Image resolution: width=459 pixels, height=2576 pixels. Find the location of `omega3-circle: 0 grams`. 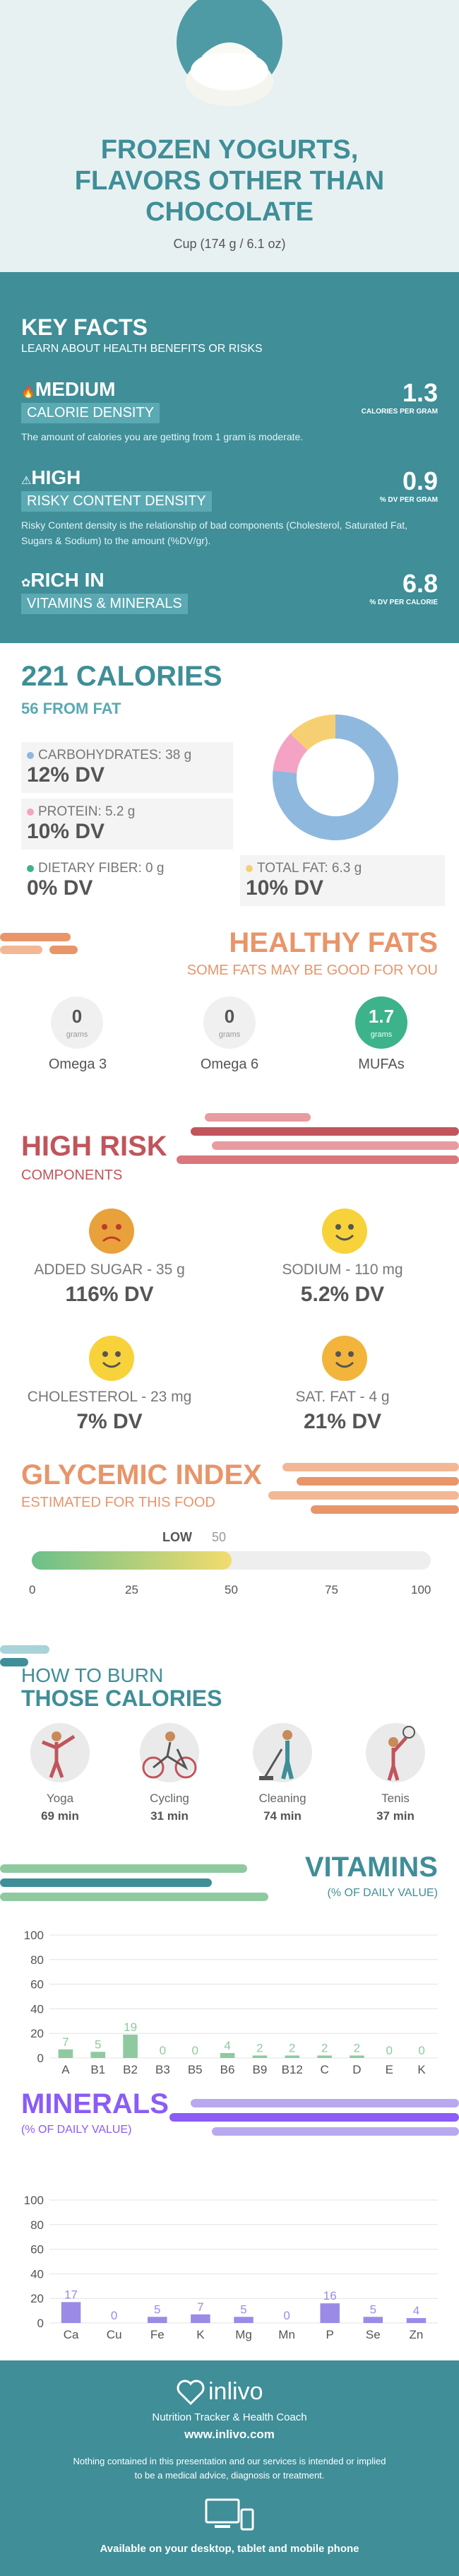

omega3-circle: 0 grams is located at coordinates (77, 1022).